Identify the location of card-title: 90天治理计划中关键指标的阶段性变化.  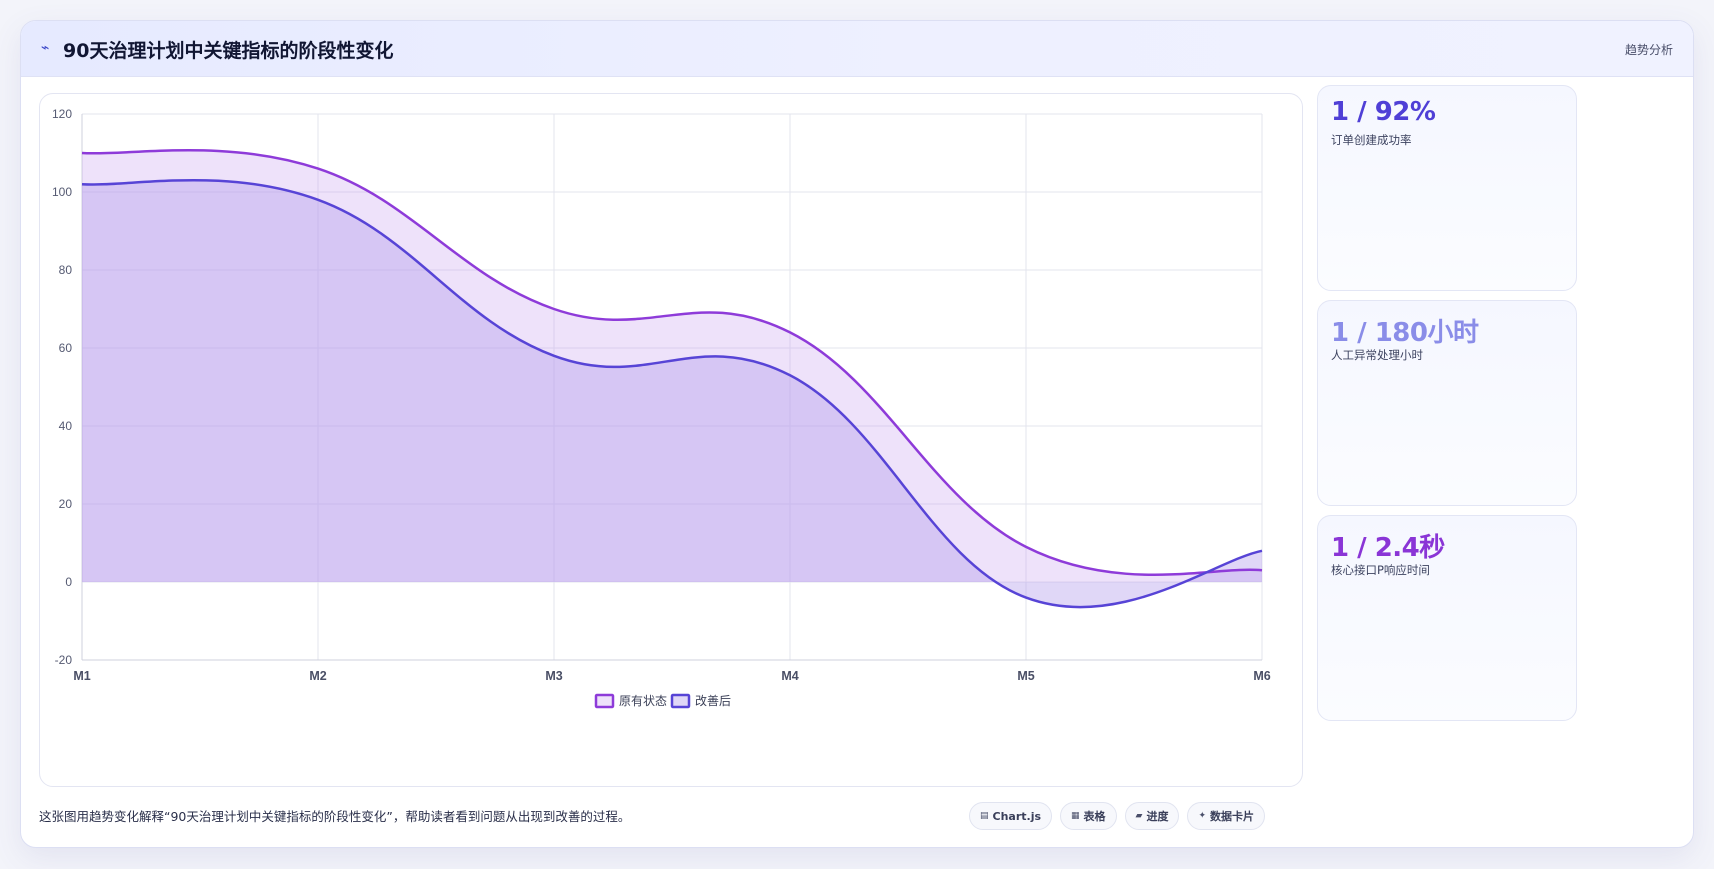
(228, 51).